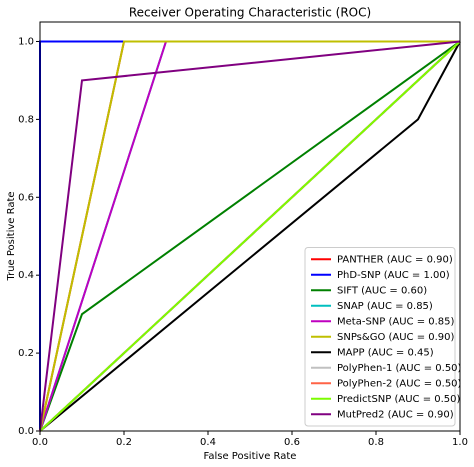 The width and height of the screenshot is (474, 467). What do you see at coordinates (26, 119) in the screenshot?
I see `y-tick-label: 0.8` at bounding box center [26, 119].